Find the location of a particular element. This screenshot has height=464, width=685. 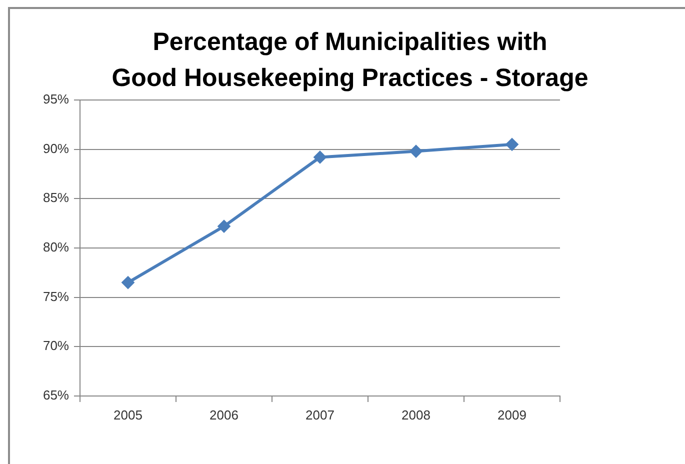

x-tick-label: 2007 is located at coordinates (320, 414).